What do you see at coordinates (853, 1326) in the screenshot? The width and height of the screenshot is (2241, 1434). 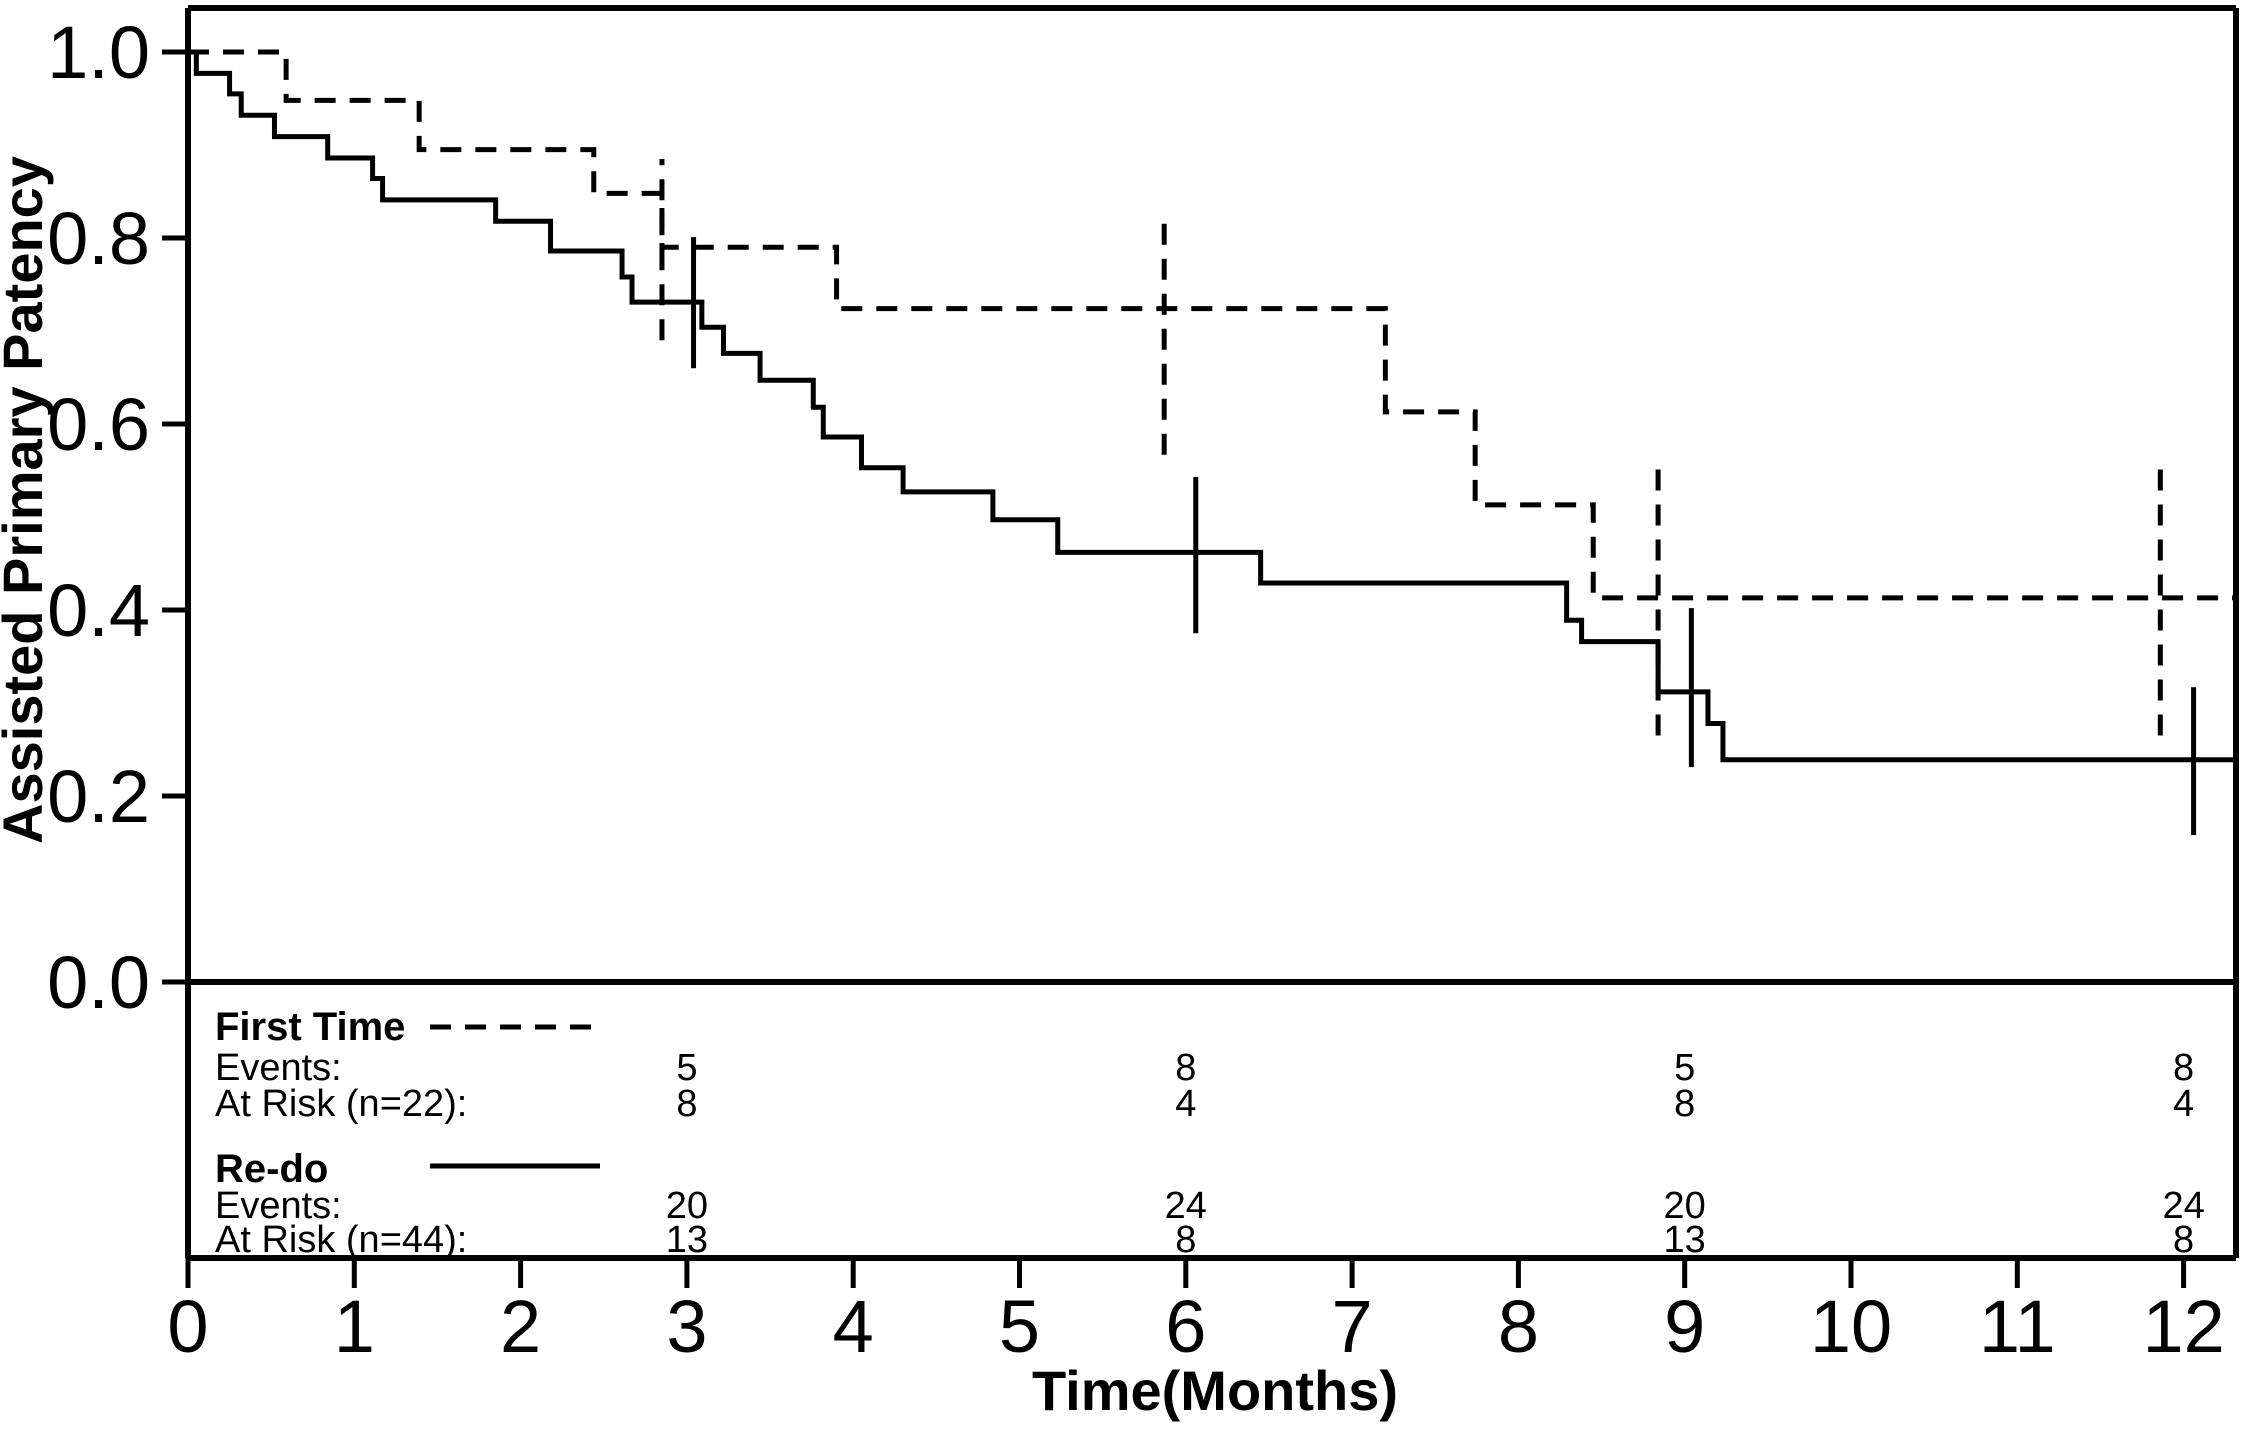 I see `x-tick-label: 4` at bounding box center [853, 1326].